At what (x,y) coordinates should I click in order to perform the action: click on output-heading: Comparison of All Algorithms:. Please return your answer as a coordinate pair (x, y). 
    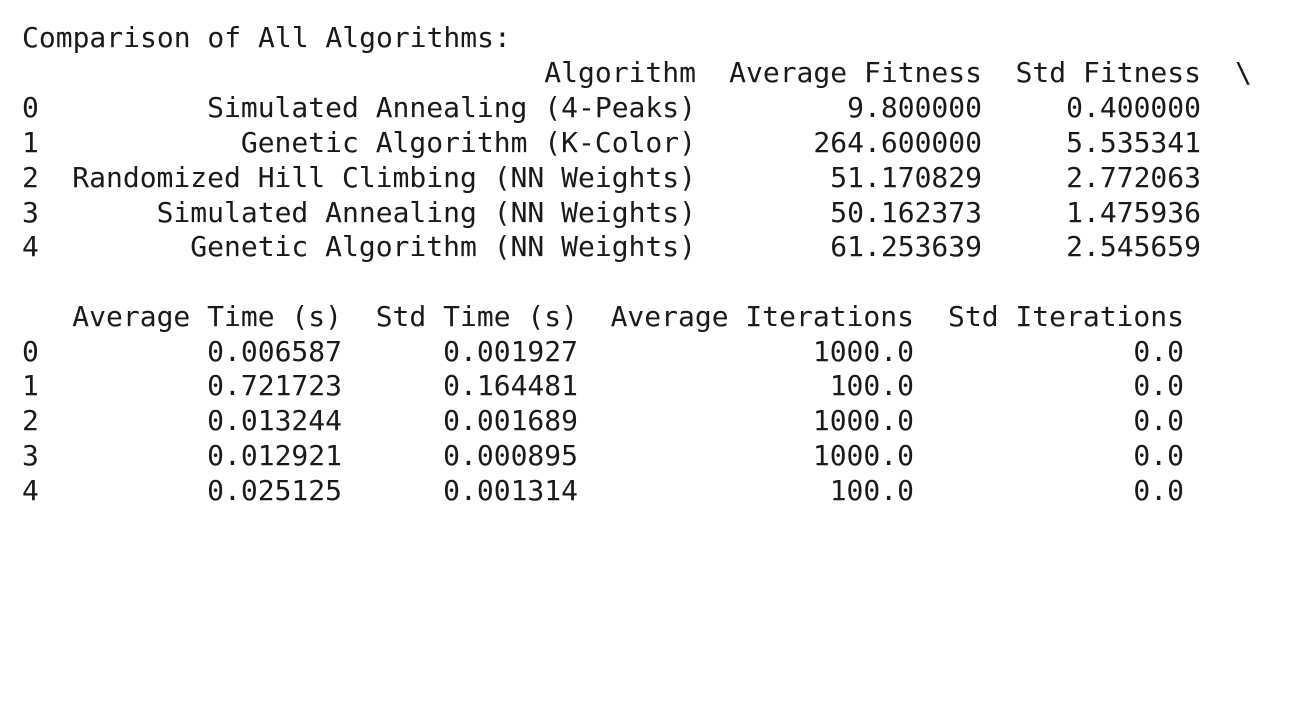
    Looking at the image, I should click on (266, 38).